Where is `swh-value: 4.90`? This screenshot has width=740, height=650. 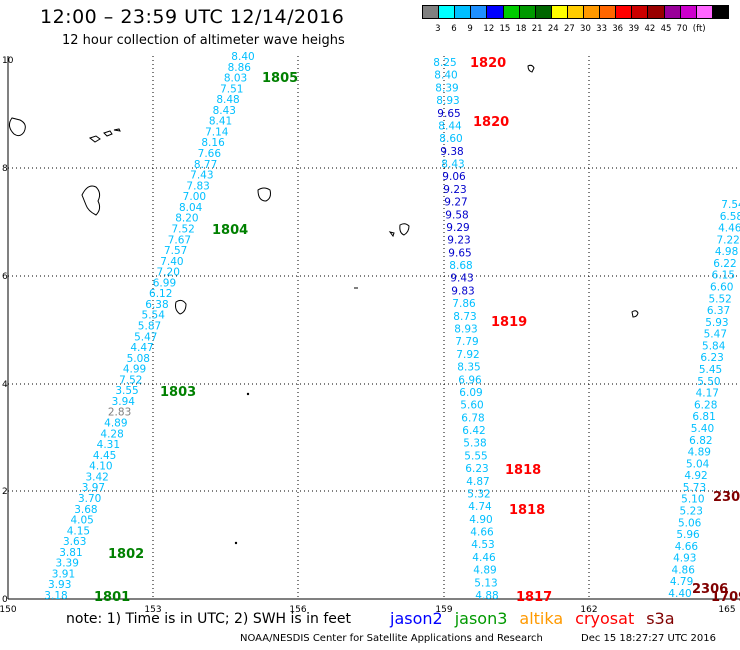
swh-value: 4.90 is located at coordinates (480, 520).